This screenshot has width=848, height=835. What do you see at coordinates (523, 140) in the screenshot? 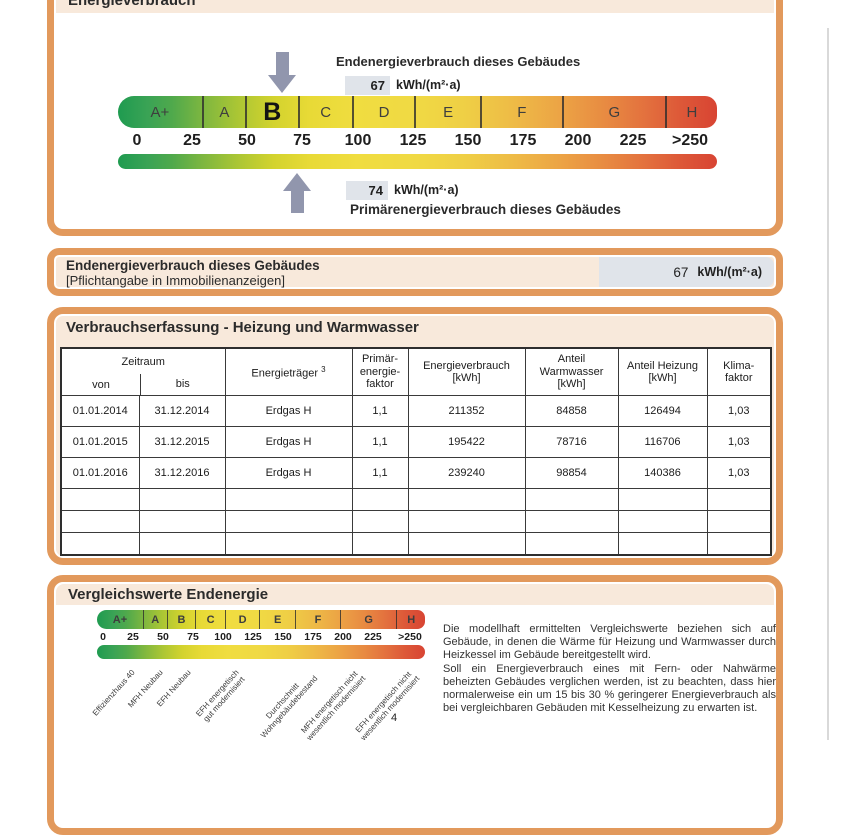
I see `tick-175: 175` at bounding box center [523, 140].